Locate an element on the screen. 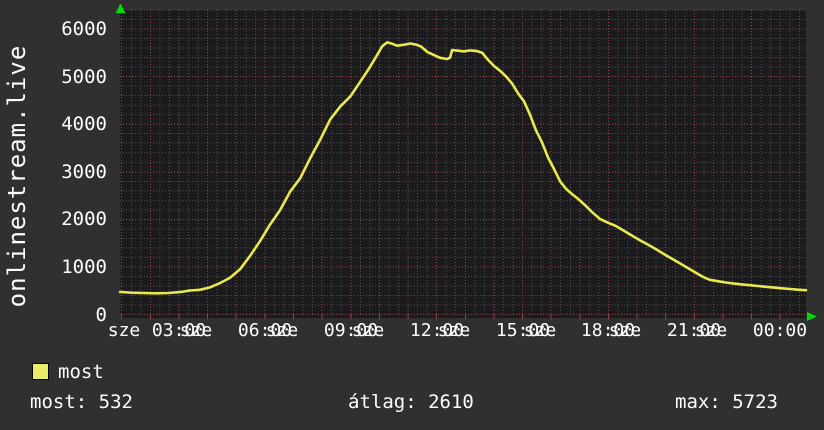 The image size is (824, 430). y-axis-arrow-icon is located at coordinates (120, 8).